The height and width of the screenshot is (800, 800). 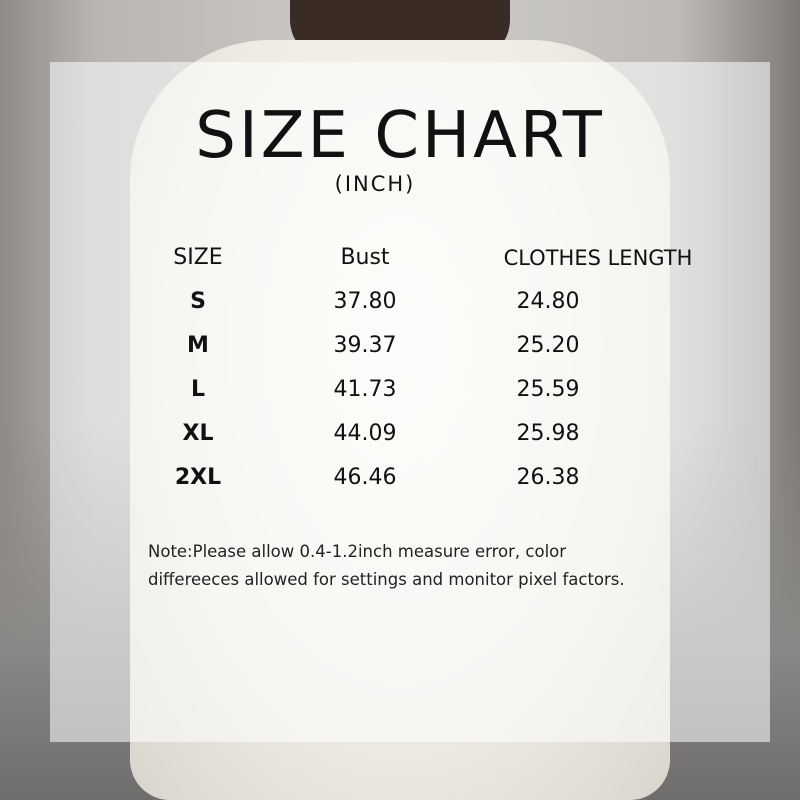 I want to click on chart-unit: (INCH), so click(x=375, y=184).